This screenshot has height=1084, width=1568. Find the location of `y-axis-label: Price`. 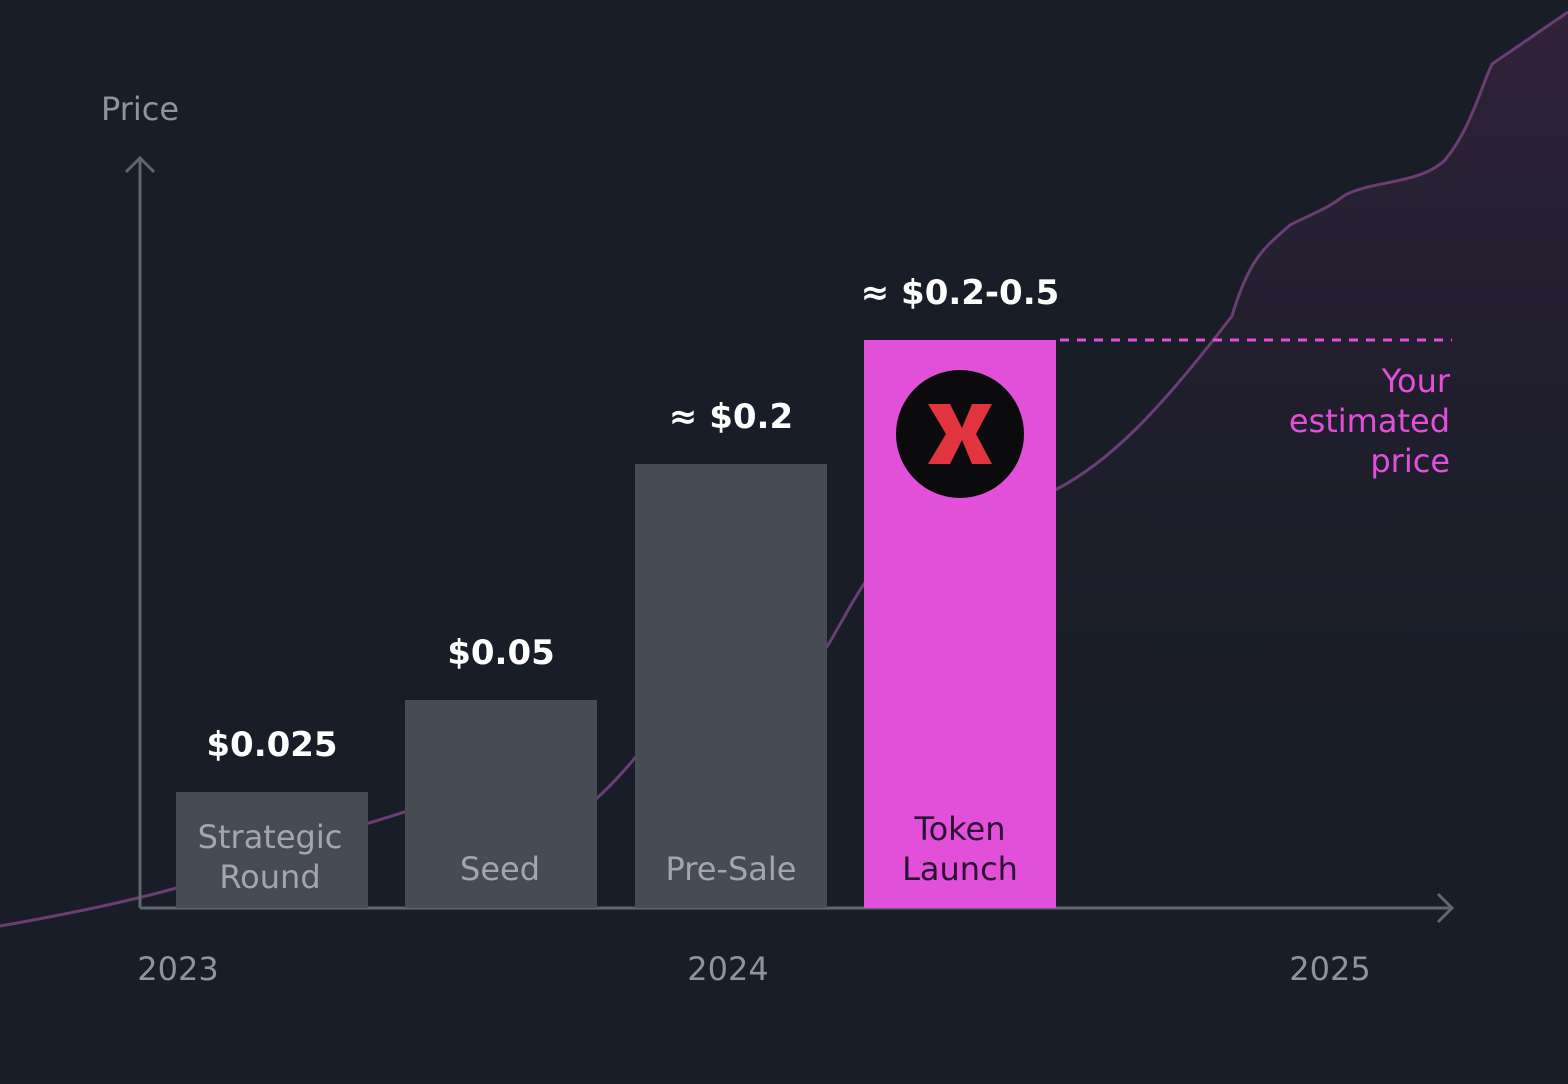

y-axis-label: Price is located at coordinates (140, 109).